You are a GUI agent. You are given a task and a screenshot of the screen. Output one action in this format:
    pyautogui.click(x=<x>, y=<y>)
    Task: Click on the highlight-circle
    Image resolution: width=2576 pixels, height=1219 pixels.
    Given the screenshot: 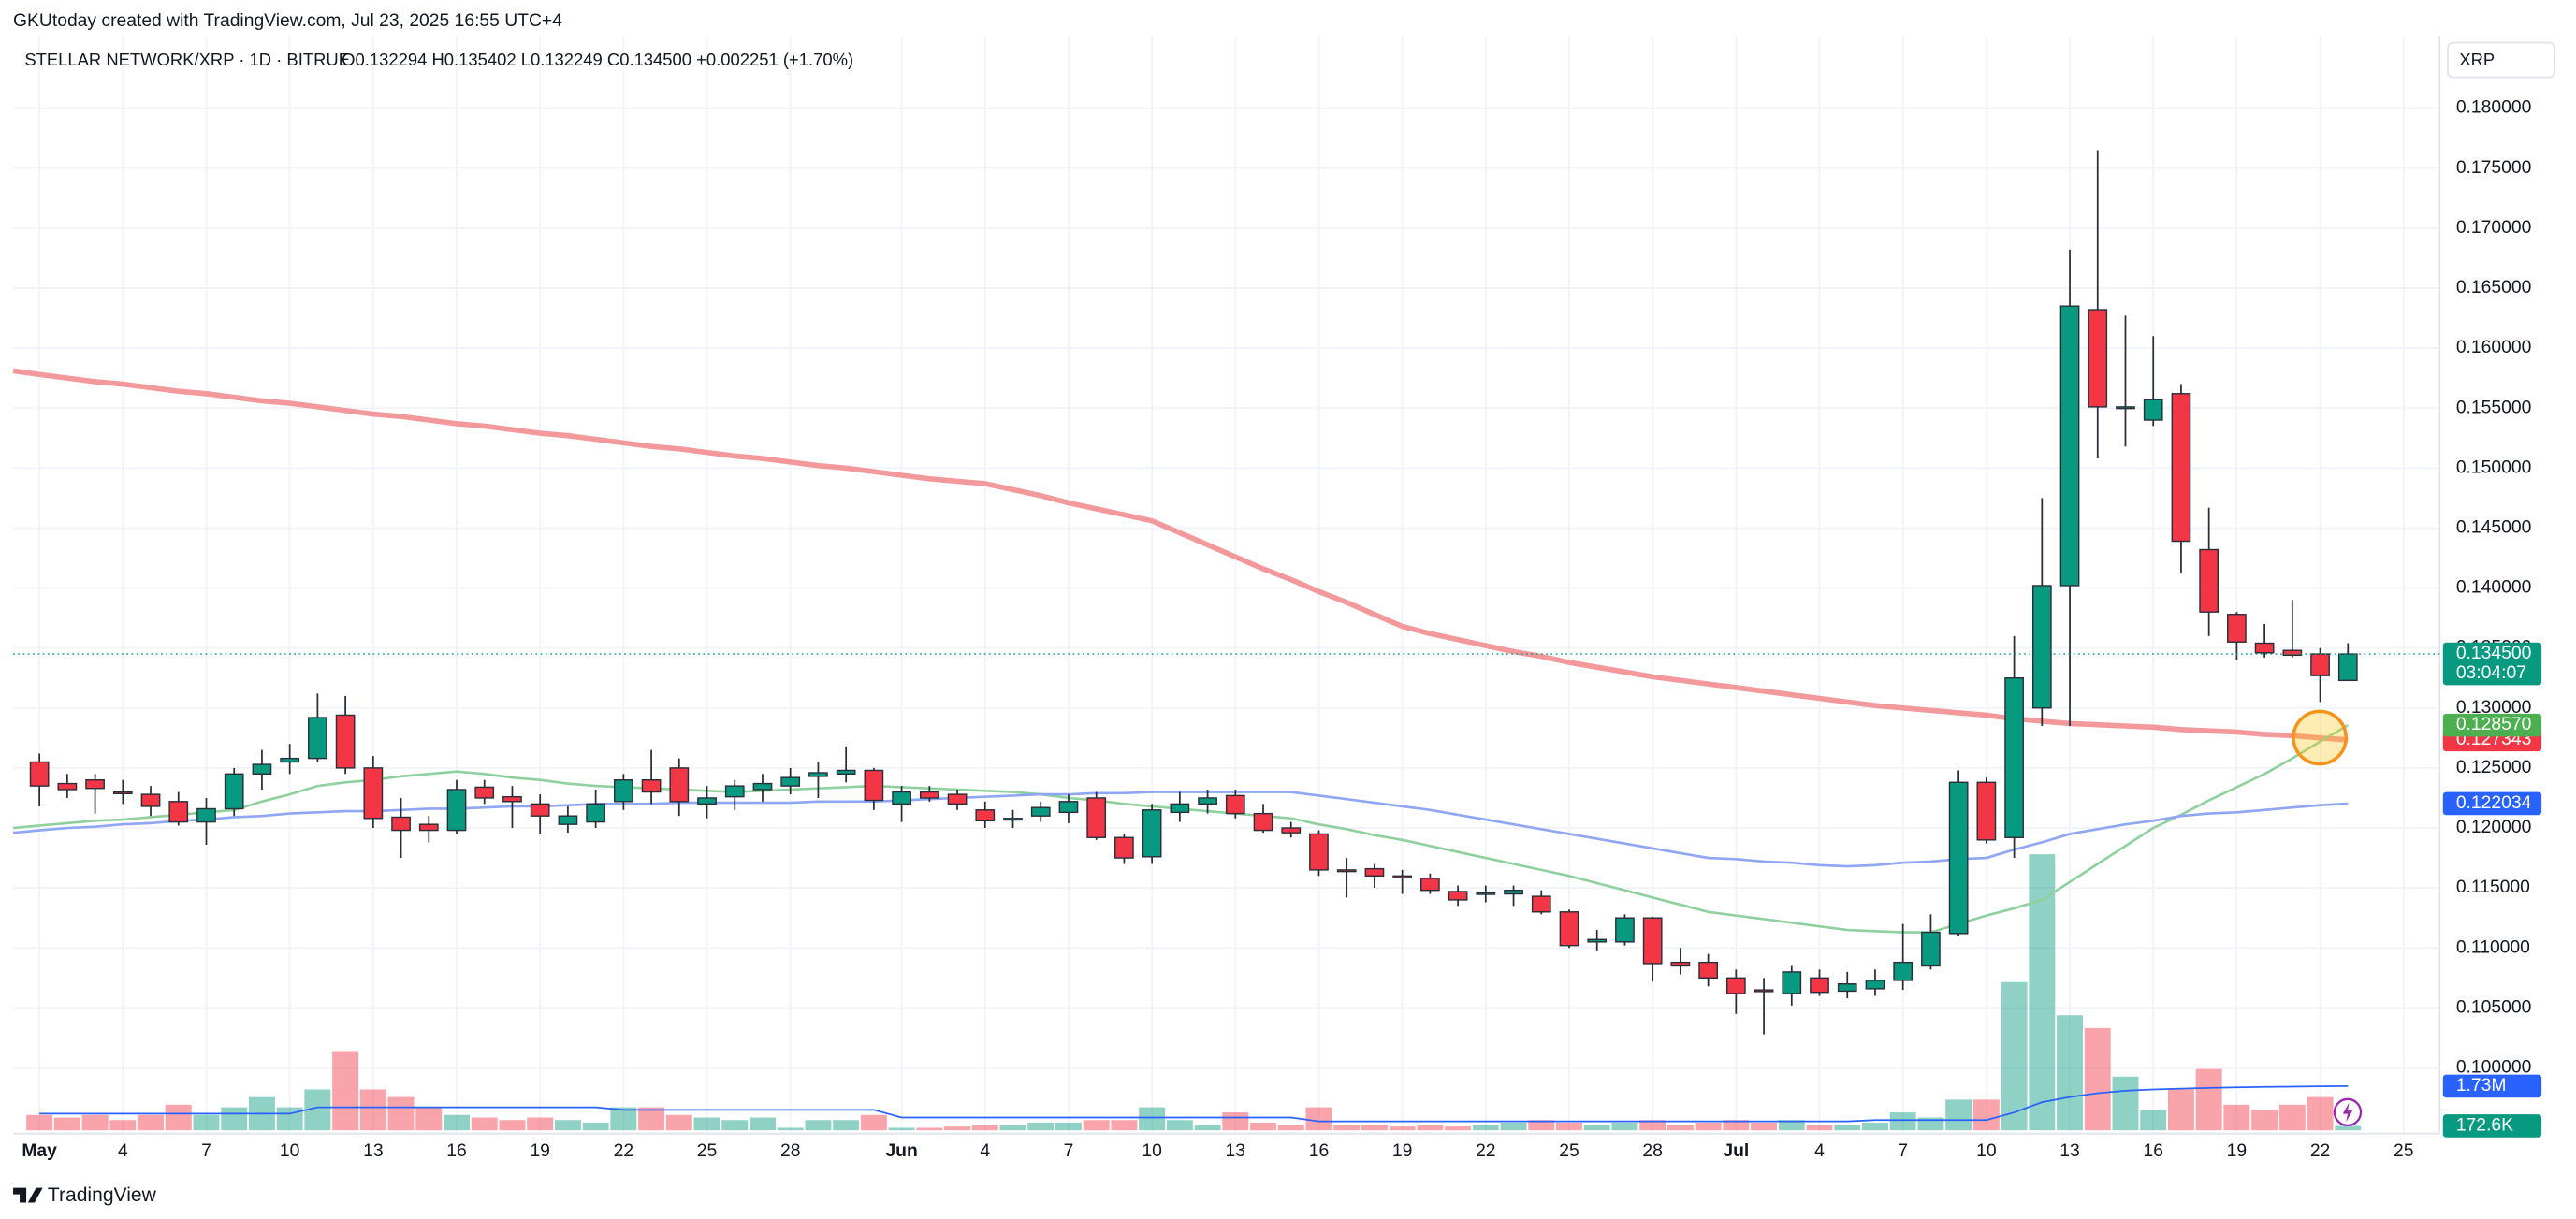 What is the action you would take?
    pyautogui.click(x=2320, y=737)
    